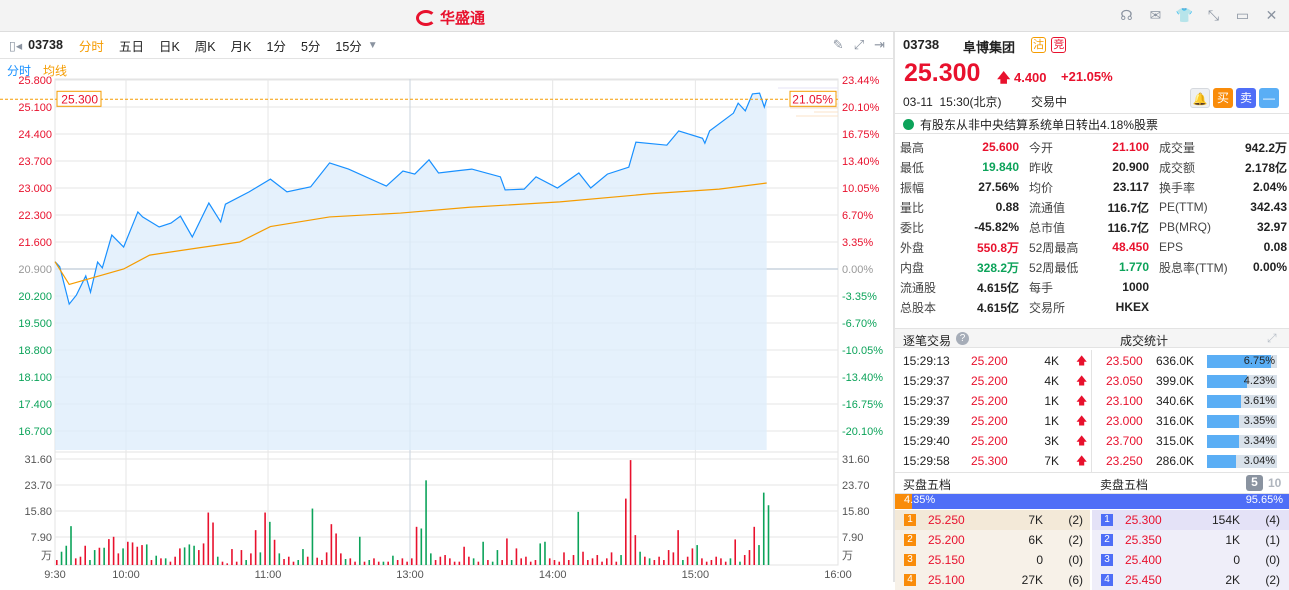  I want to click on stat-value: 2.04%, so click(1269, 187).